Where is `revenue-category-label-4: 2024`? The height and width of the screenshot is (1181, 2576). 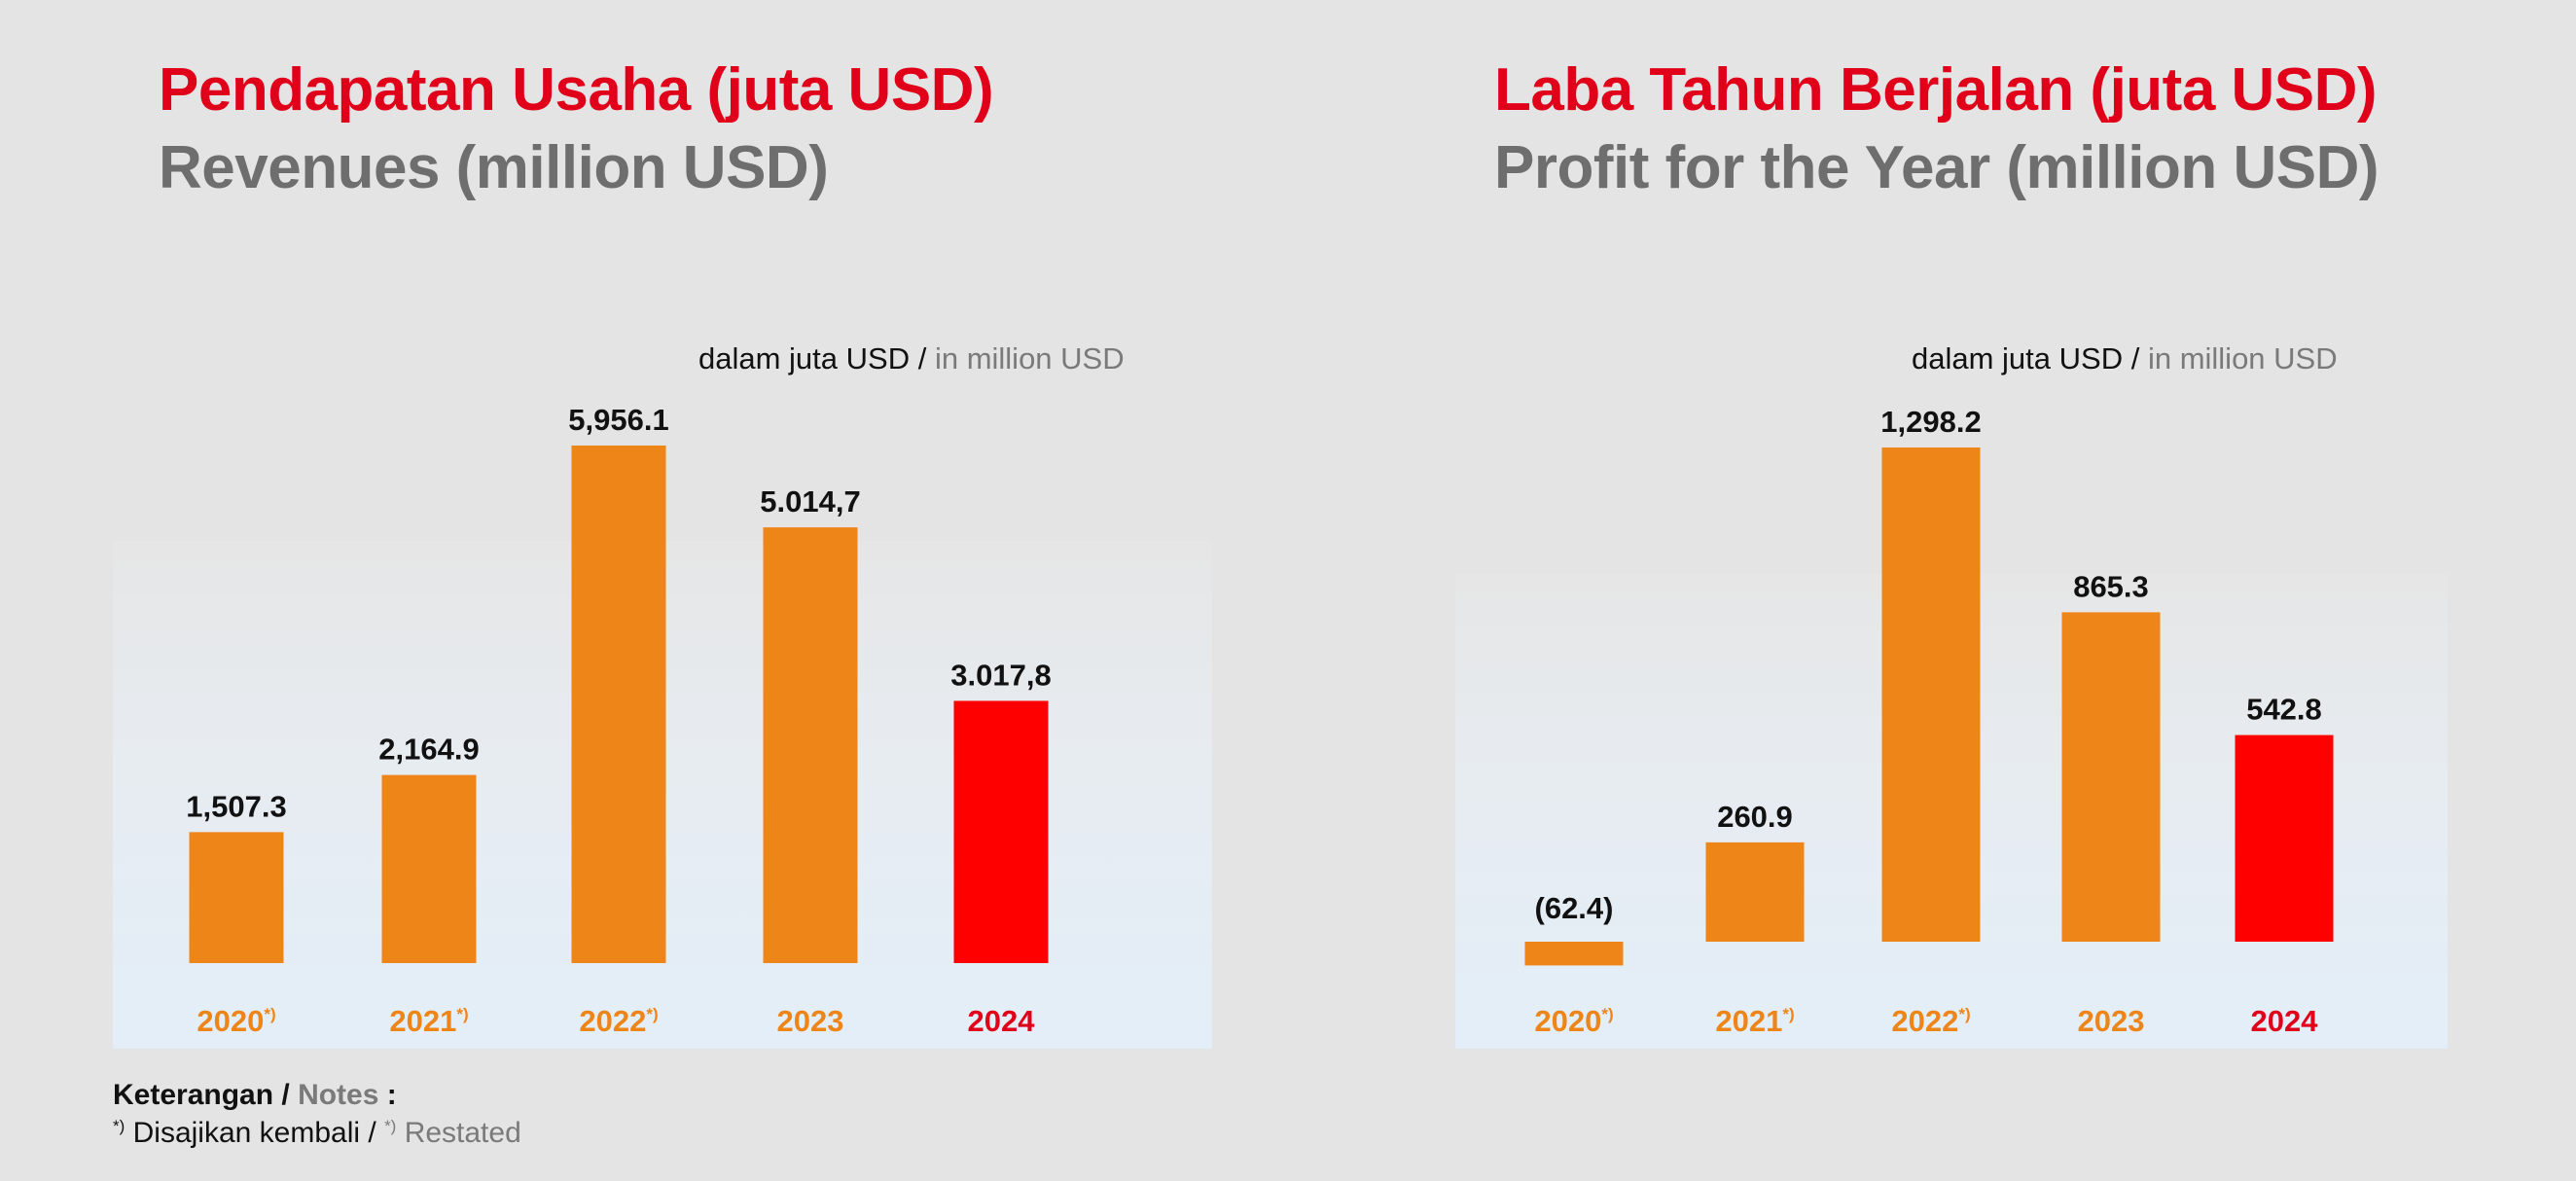 revenue-category-label-4: 2024 is located at coordinates (1002, 1021).